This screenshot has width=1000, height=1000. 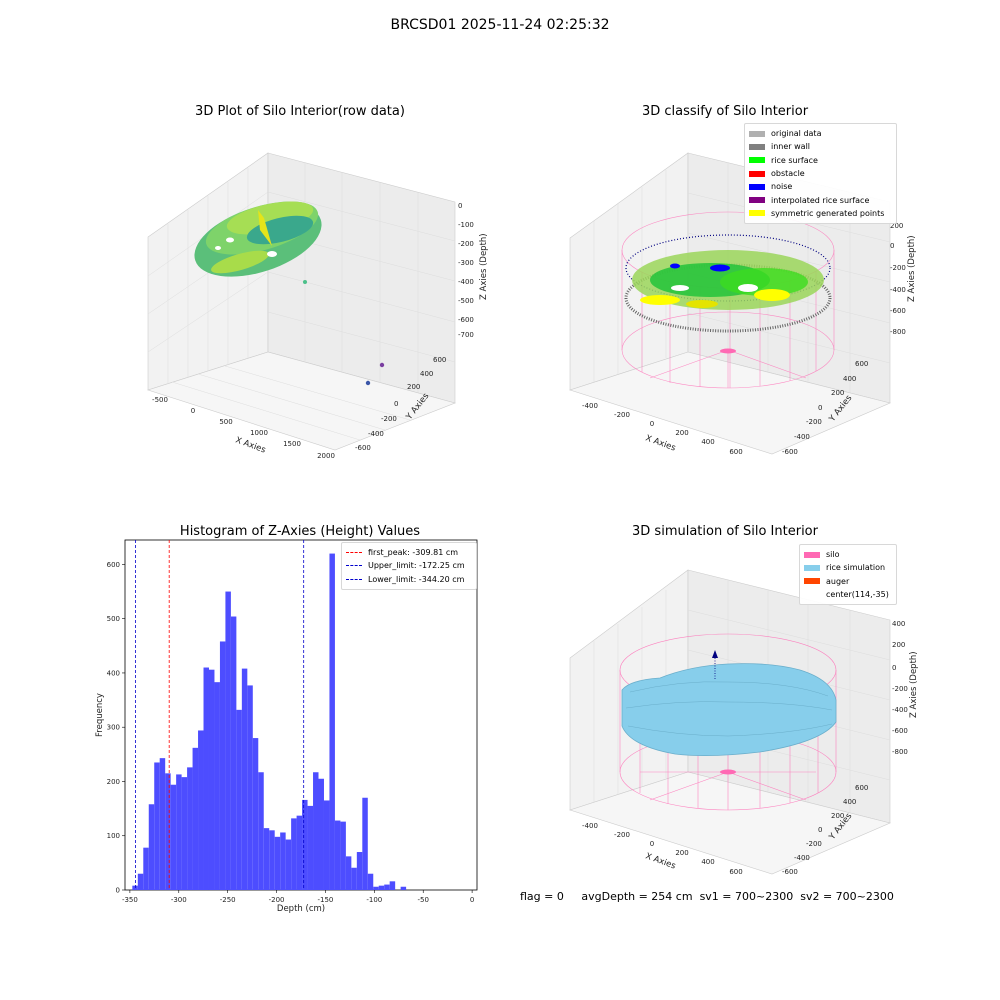 I want to click on histogram-bars, so click(x=269, y=721).